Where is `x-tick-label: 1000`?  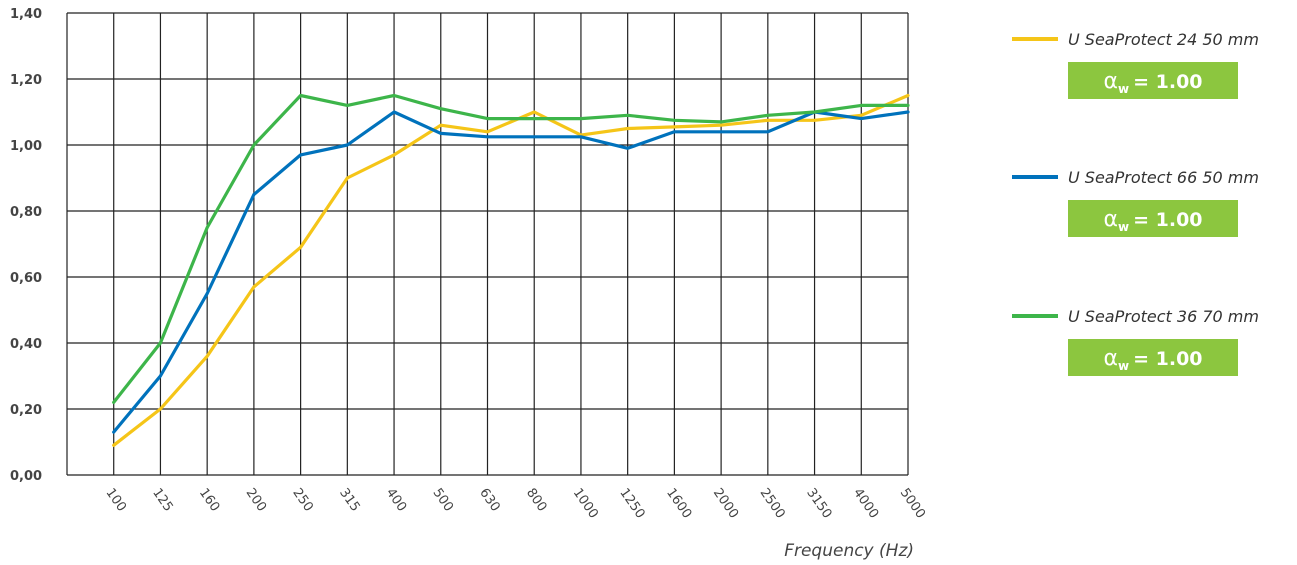
x-tick-label: 1000 is located at coordinates (585, 504).